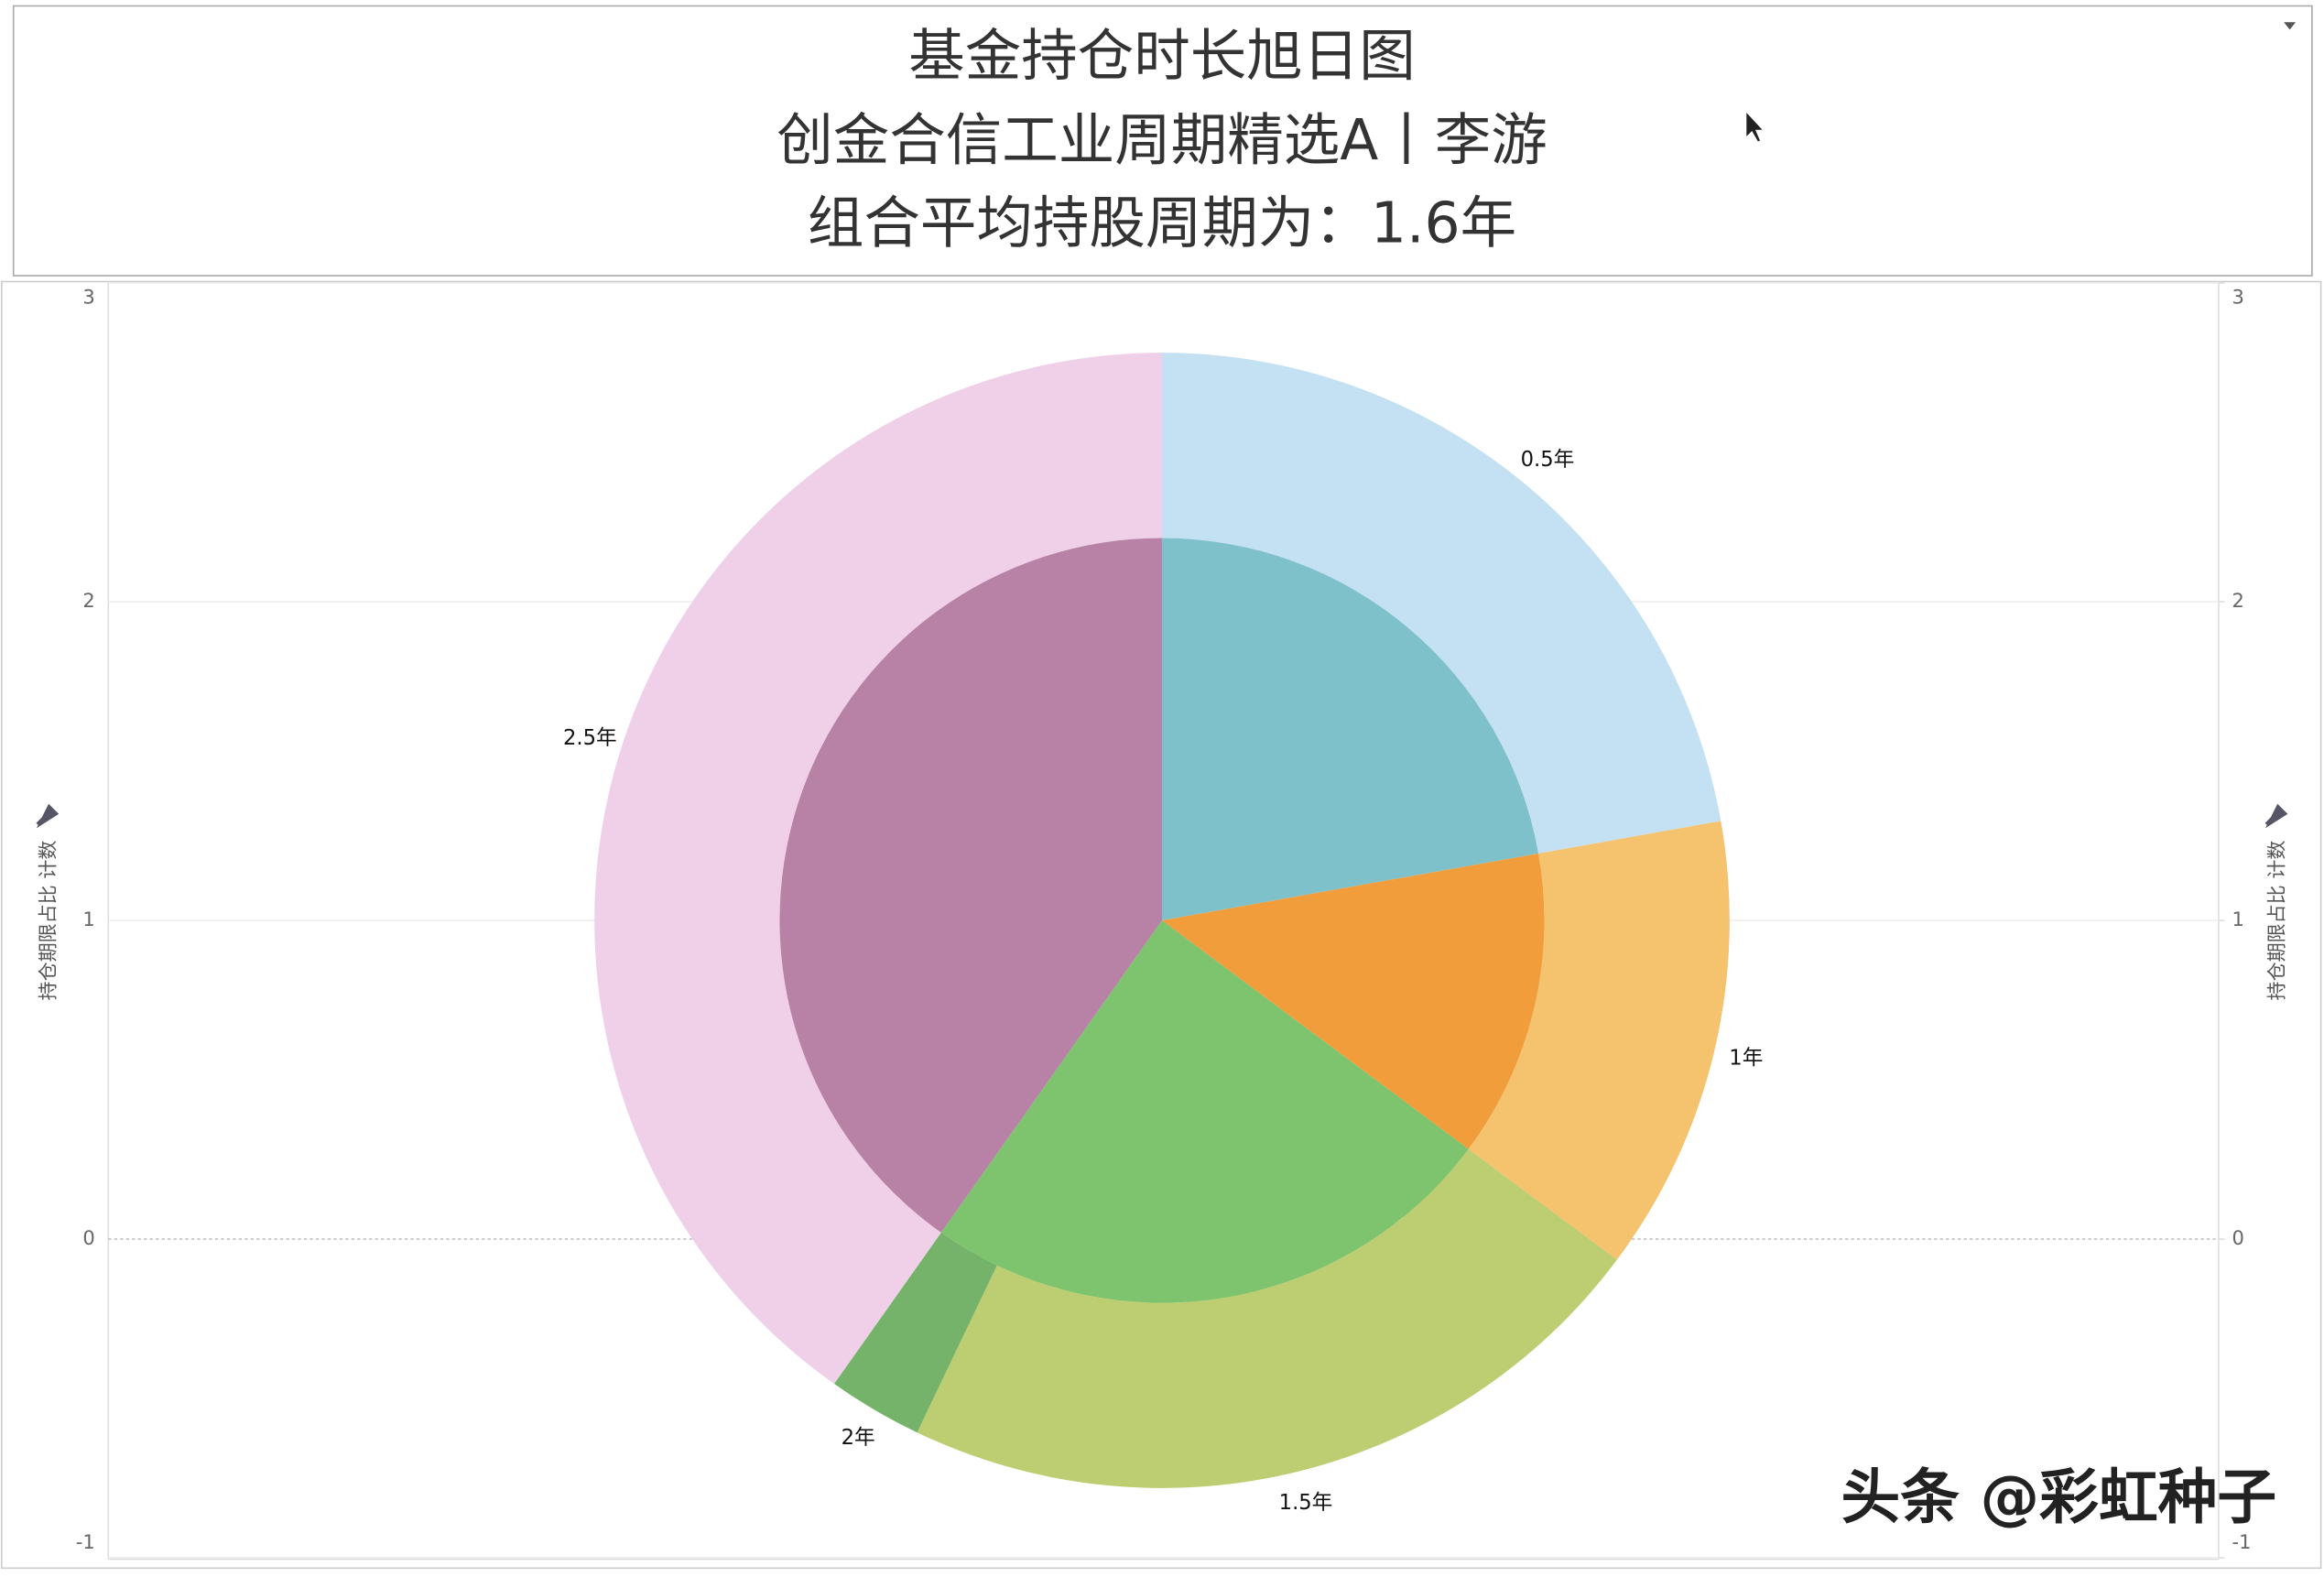  Describe the element at coordinates (2238, 297) in the screenshot. I see `y2-tick-label: 3` at that location.